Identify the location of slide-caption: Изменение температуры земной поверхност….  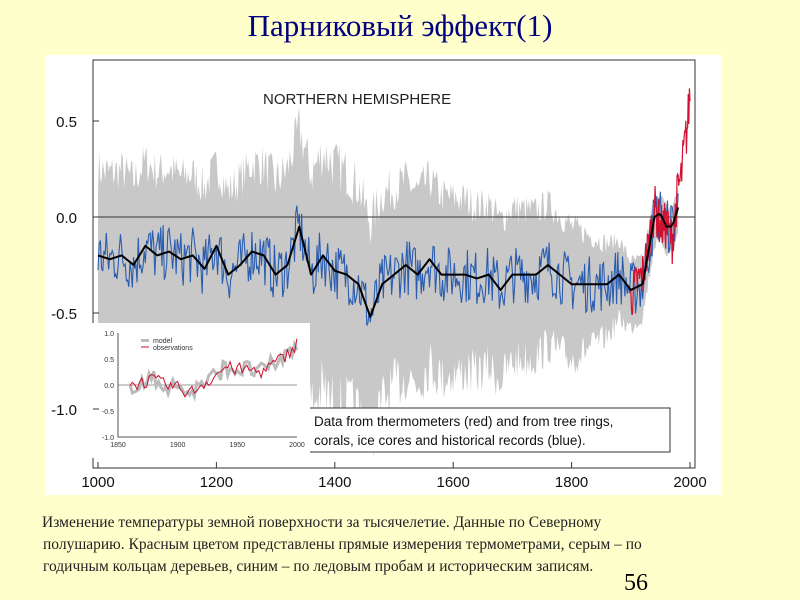
(390, 545).